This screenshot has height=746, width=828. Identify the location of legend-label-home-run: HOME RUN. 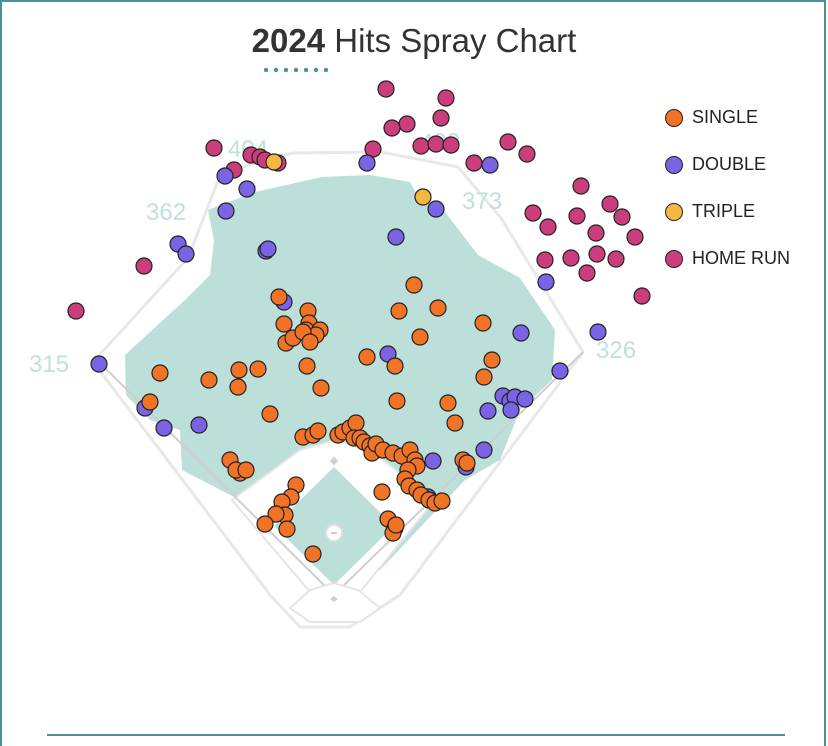
(741, 258).